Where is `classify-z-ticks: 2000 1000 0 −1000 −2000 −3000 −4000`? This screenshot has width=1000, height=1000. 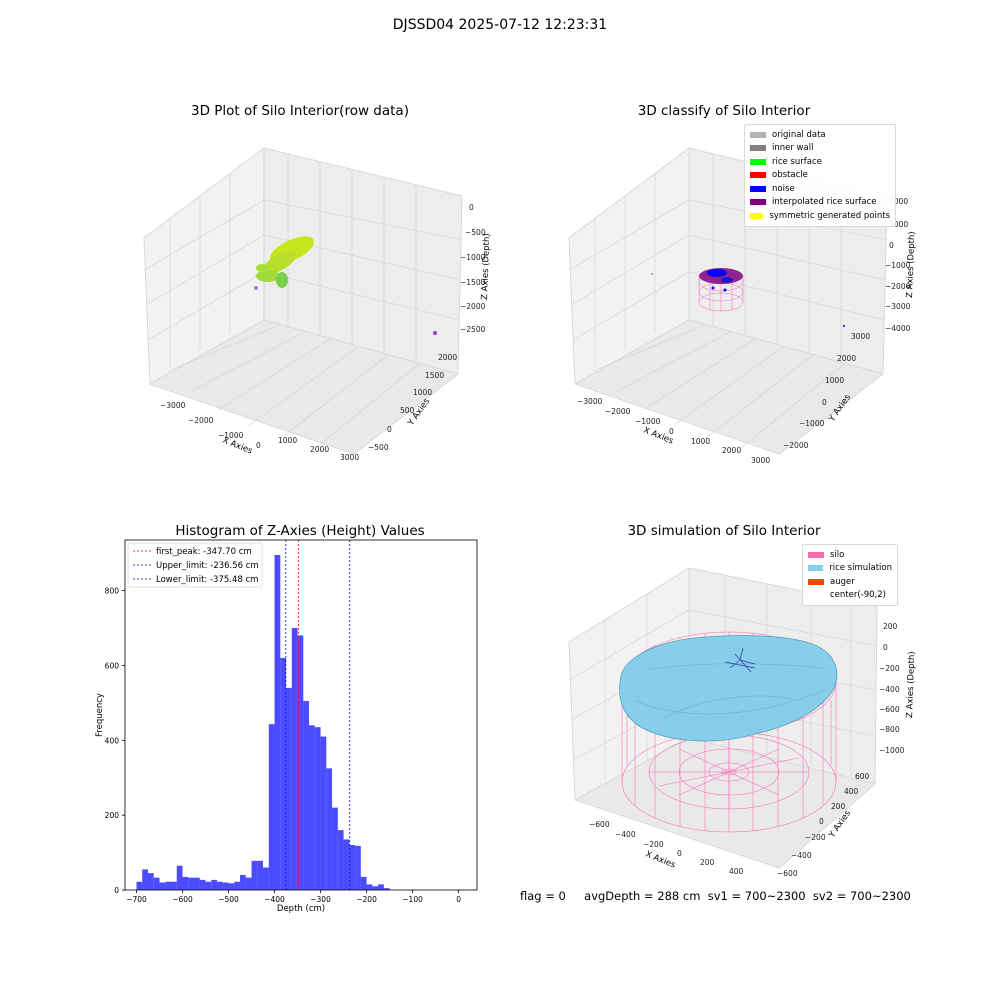 classify-z-ticks: 2000 1000 0 −1000 −2000 −3000 −4000 is located at coordinates (898, 265).